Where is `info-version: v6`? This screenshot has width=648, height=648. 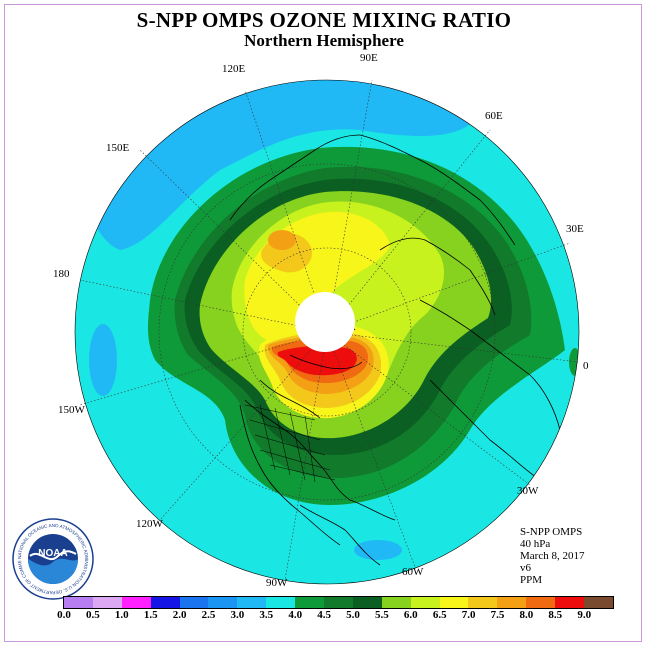 info-version: v6 is located at coordinates (525, 568).